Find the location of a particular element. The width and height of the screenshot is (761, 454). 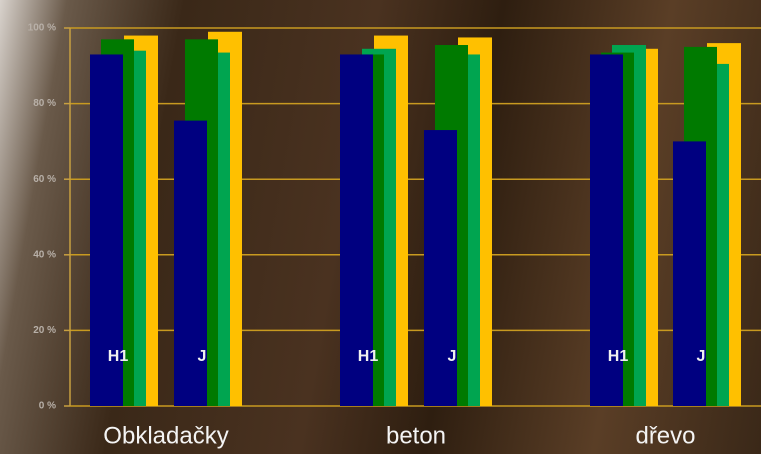

y-tick-label: 100 % is located at coordinates (42, 28).